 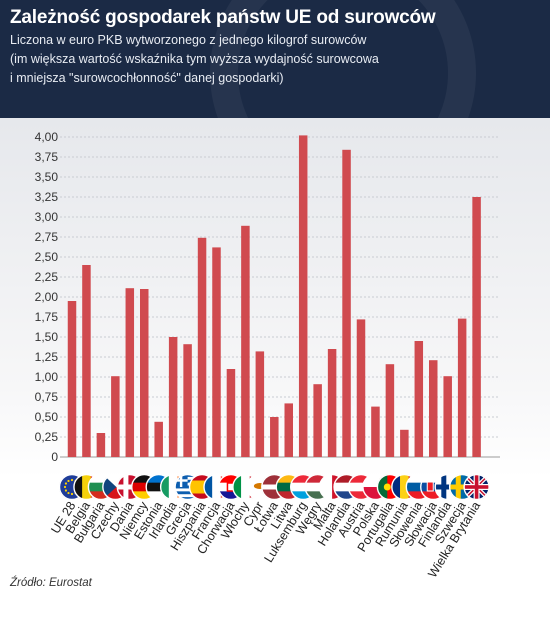 I want to click on y-tick-label: 0,50, so click(x=47, y=417).